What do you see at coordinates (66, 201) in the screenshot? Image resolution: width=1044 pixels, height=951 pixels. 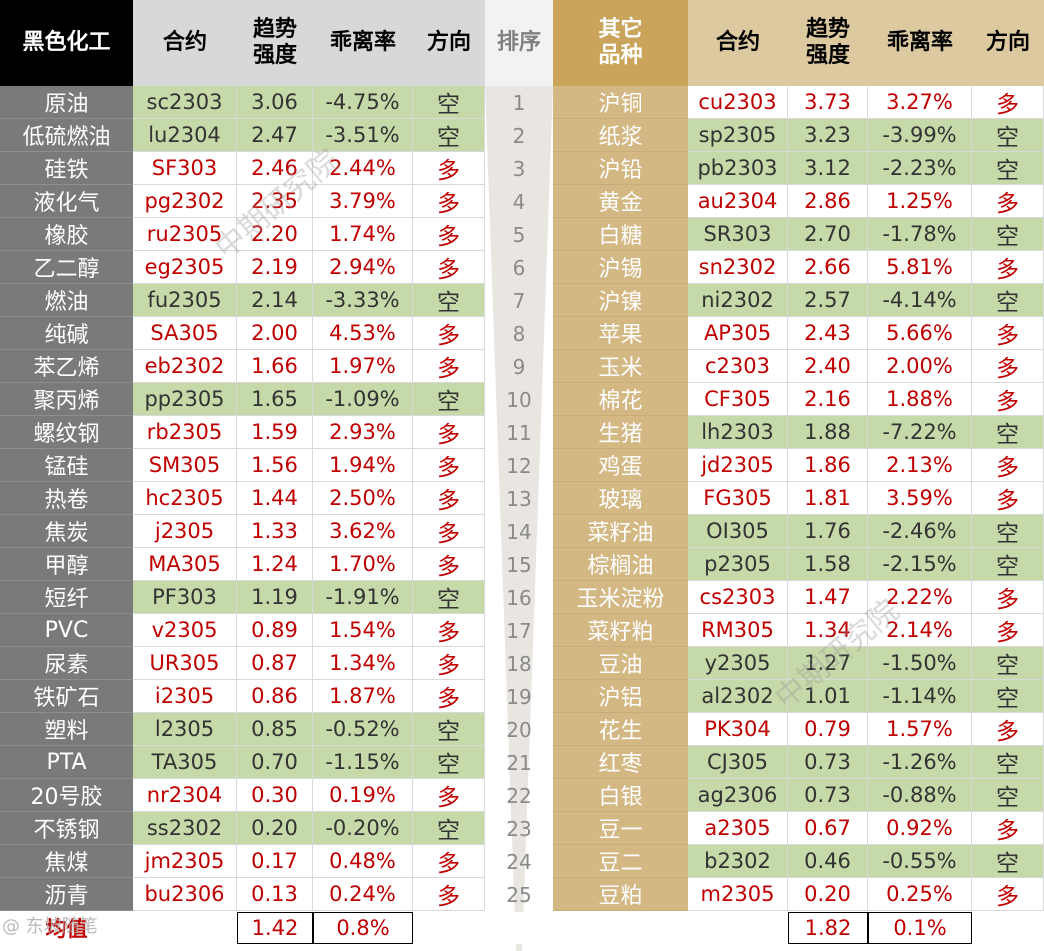 I see `left-commodity-name: 液化气` at bounding box center [66, 201].